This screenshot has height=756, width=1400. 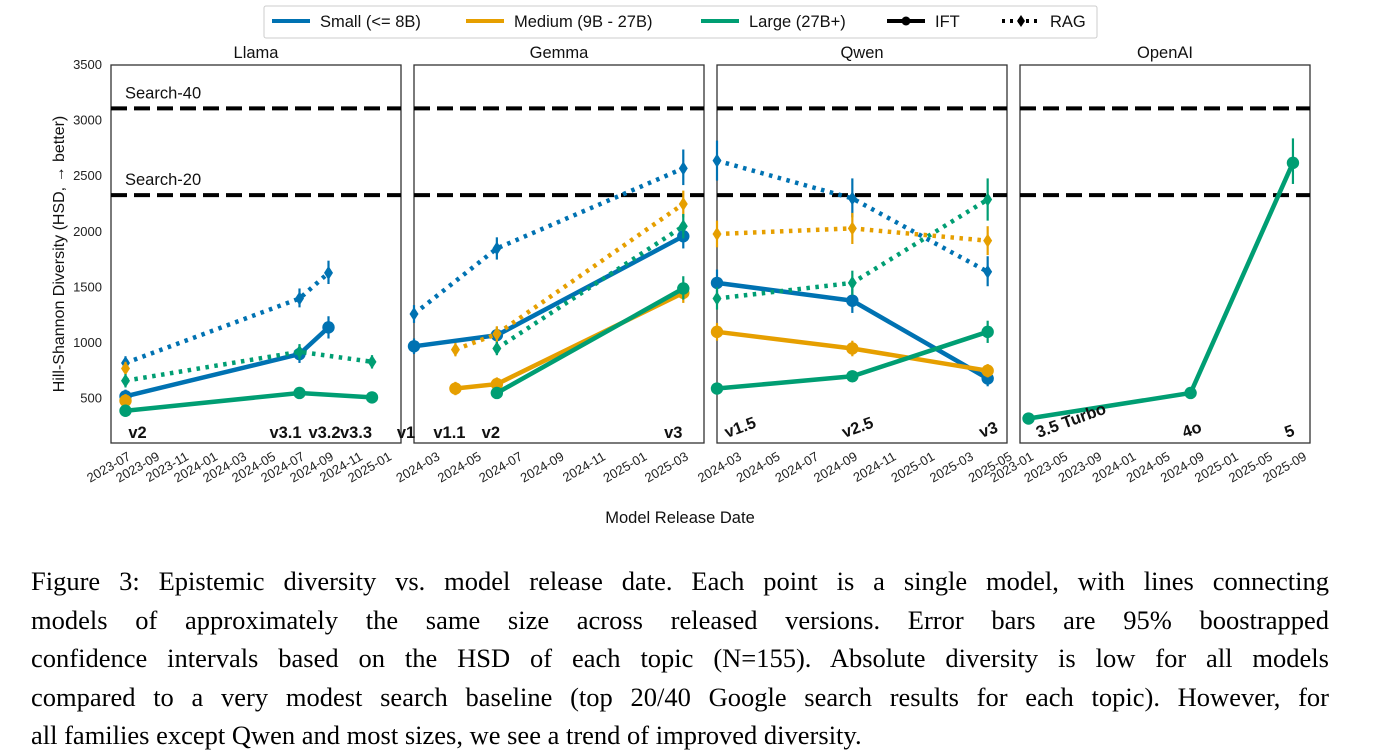 I want to click on legend-entry: Medium (9B - 27B), so click(x=559, y=22).